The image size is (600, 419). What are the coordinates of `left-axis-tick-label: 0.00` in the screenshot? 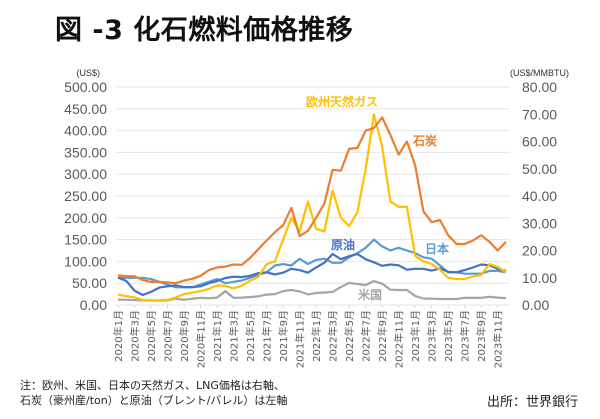 It's located at (93, 305).